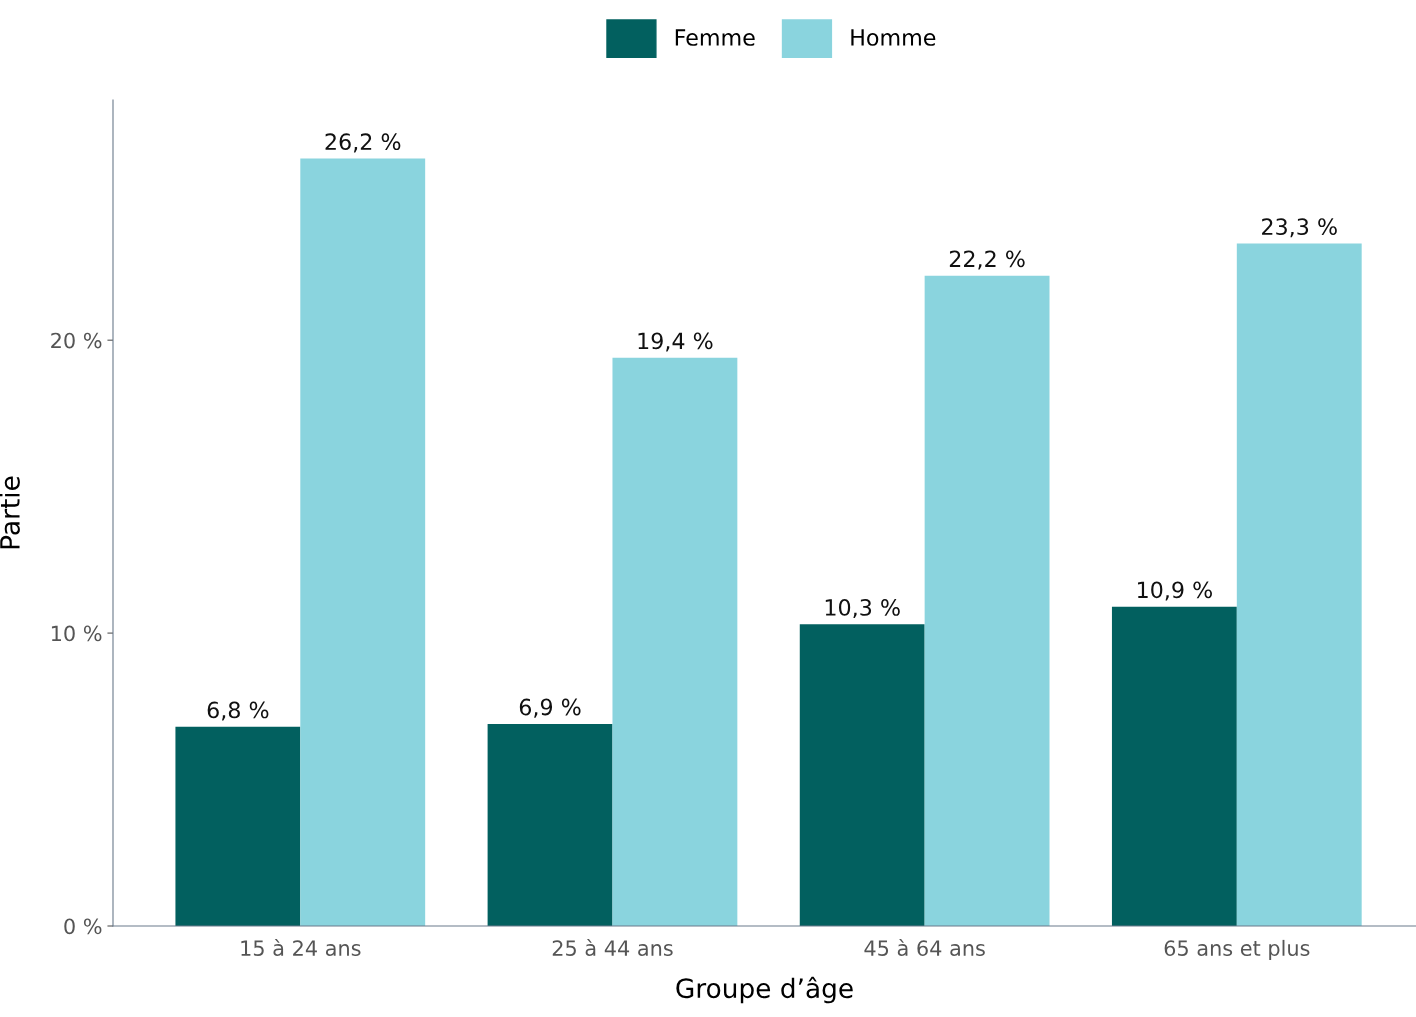  Describe the element at coordinates (987, 260) in the screenshot. I see `data-label: 22,2 %` at that location.